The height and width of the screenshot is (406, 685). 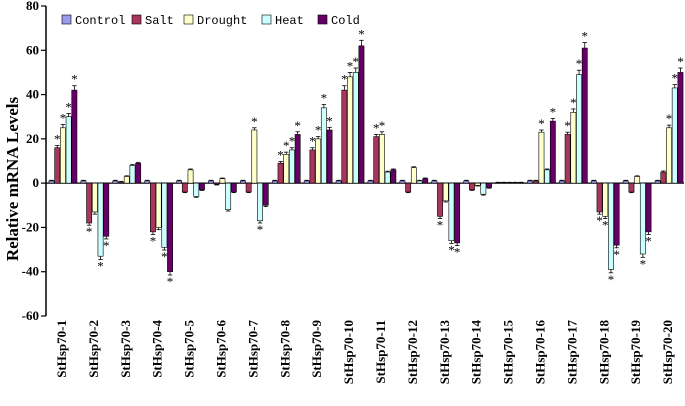 What do you see at coordinates (100, 21) in the screenshot?
I see `legend-label-control: Control` at bounding box center [100, 21].